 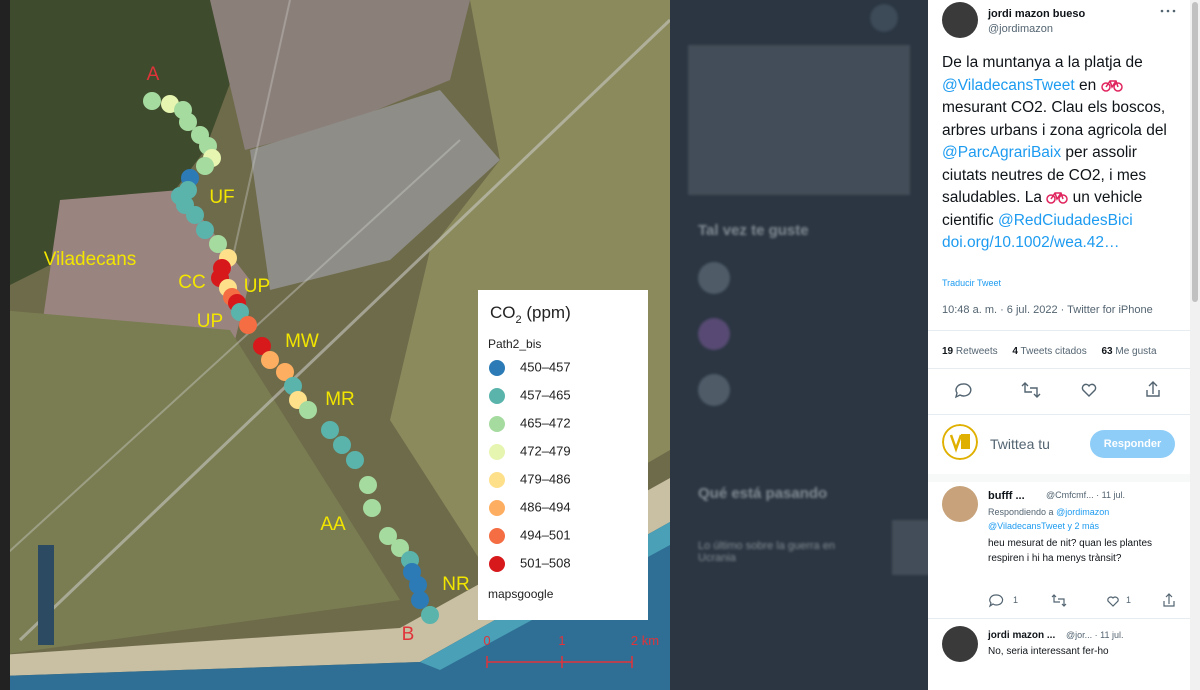 I want to click on legend-title: CO2 (ppm), so click(x=530, y=314).